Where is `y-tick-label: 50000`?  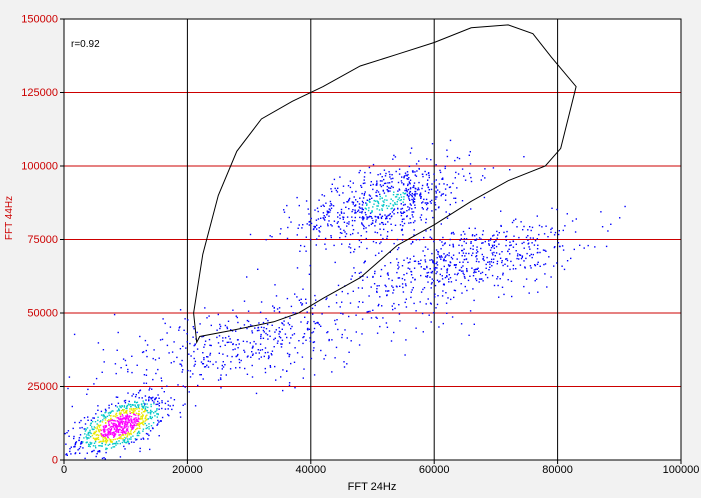
y-tick-label: 50000 is located at coordinates (42, 314).